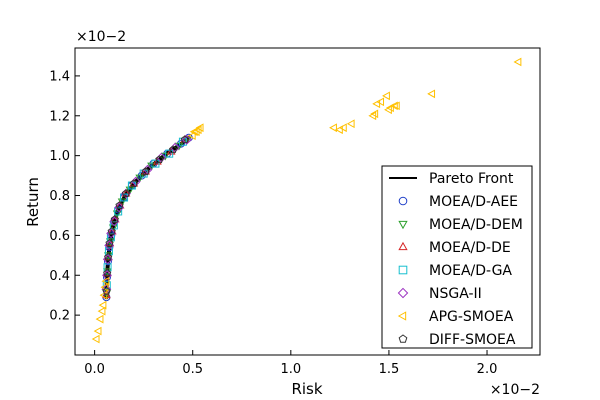 This screenshot has height=400, width=600. Describe the element at coordinates (471, 317) in the screenshot. I see `legend-label: APG-SMOEA` at that location.